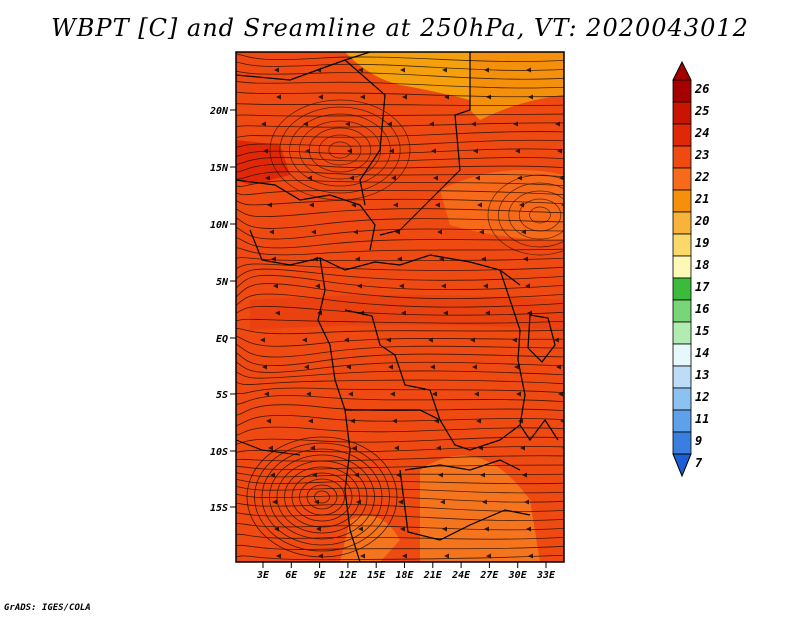 The height and width of the screenshot is (618, 800). Describe the element at coordinates (701, 111) in the screenshot. I see `colorbar-level-label: 25` at that location.